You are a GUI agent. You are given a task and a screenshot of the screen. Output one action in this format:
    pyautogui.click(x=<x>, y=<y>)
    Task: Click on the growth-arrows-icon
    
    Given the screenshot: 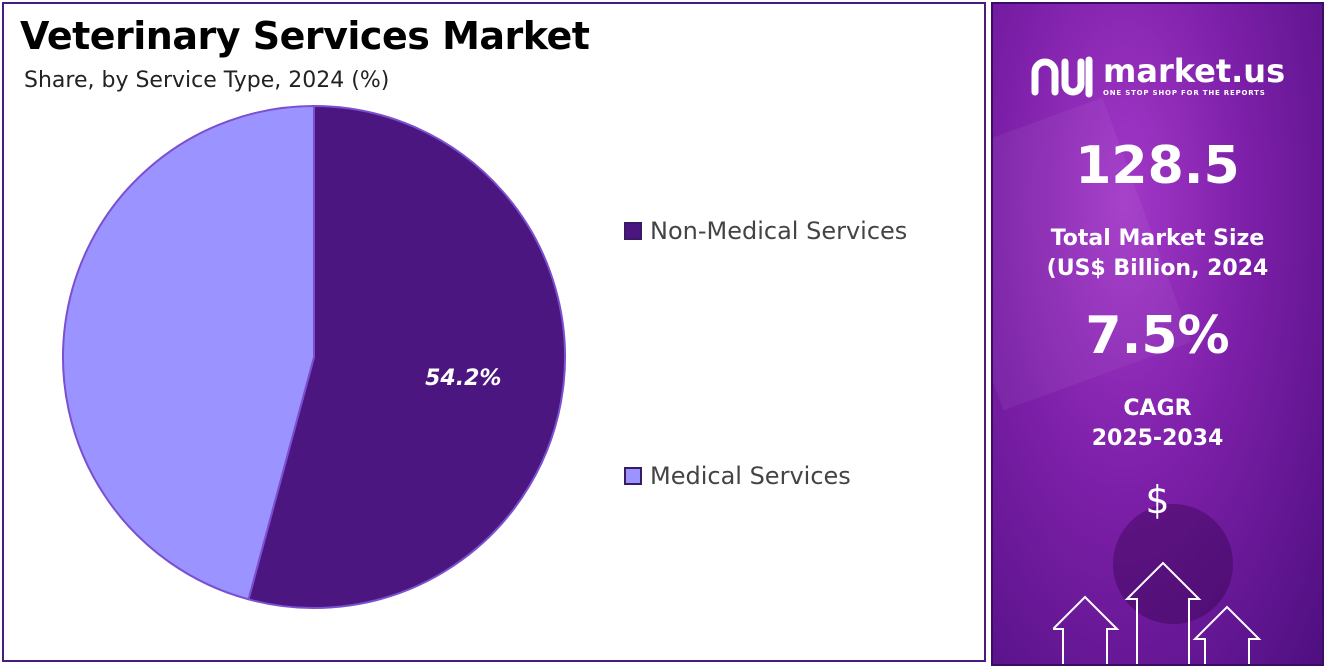 What is the action you would take?
    pyautogui.click(x=1157, y=612)
    